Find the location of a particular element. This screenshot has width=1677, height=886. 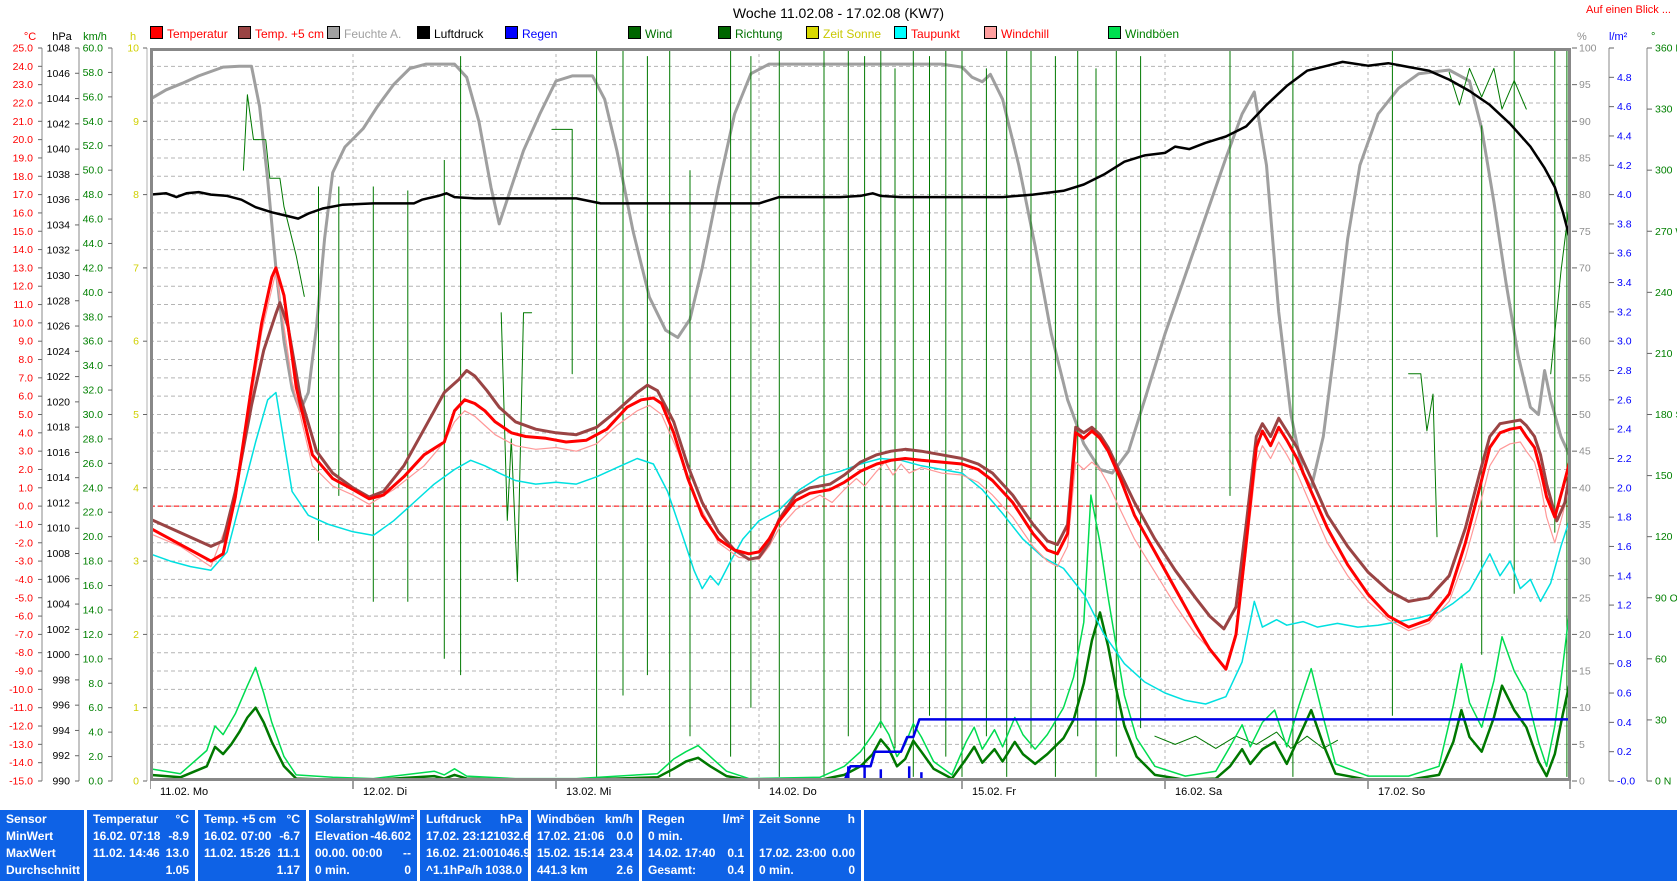

svg-text: -3.0 is located at coordinates (24, 562).